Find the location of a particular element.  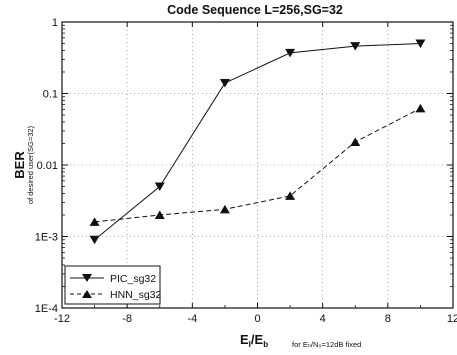

x-axis-label-main: EI/Eb is located at coordinates (254, 340).